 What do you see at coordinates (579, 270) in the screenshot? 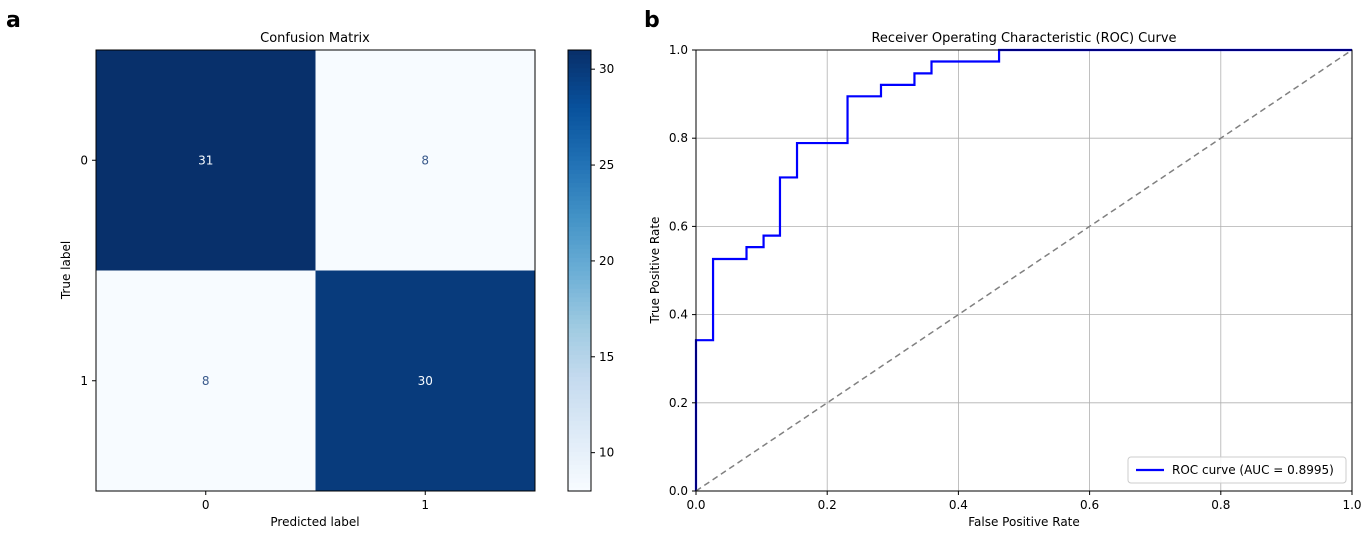
I see `colorbar-frame` at bounding box center [579, 270].